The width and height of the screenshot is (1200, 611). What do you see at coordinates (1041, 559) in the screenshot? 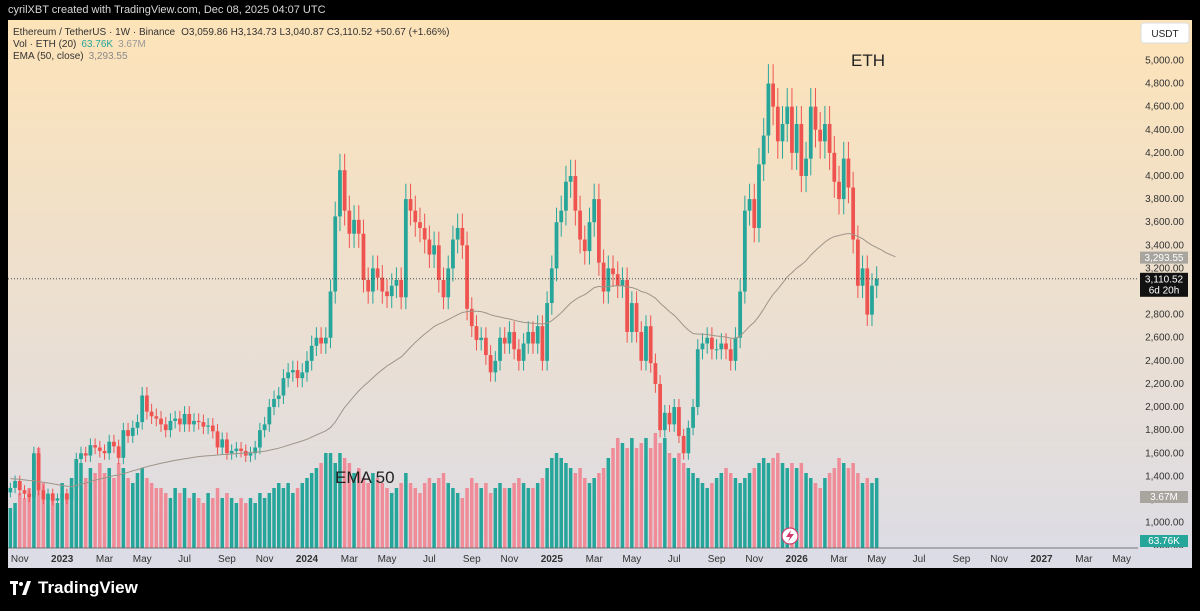
I see `time-tick-label: 2027` at bounding box center [1041, 559].